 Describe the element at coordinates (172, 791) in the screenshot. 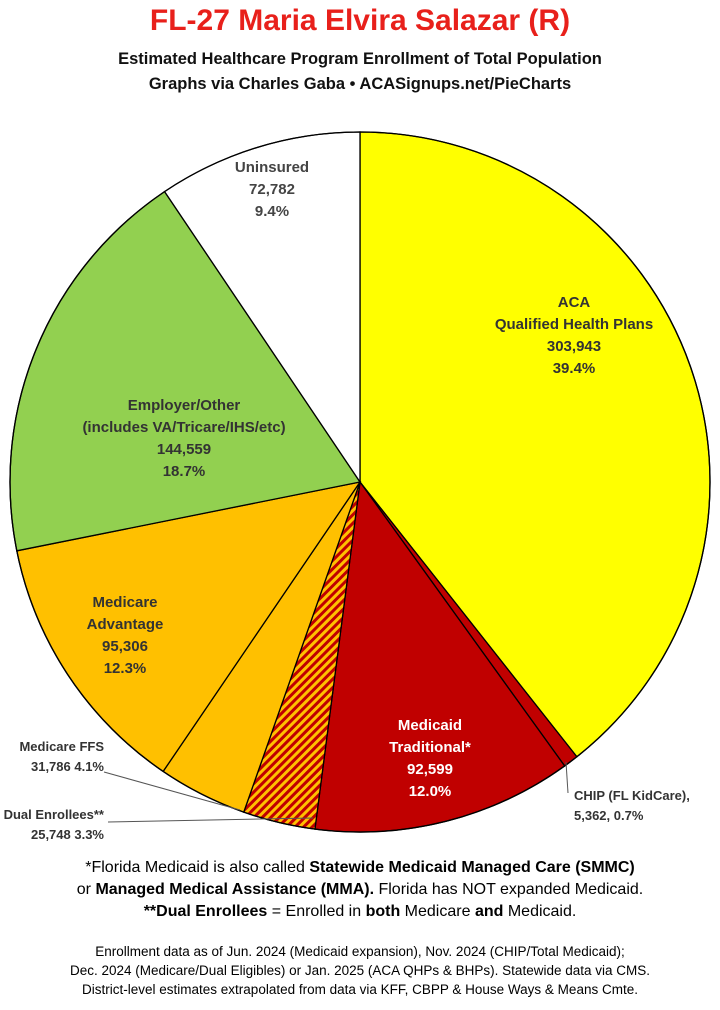

I see `leader-line-ffs` at that location.